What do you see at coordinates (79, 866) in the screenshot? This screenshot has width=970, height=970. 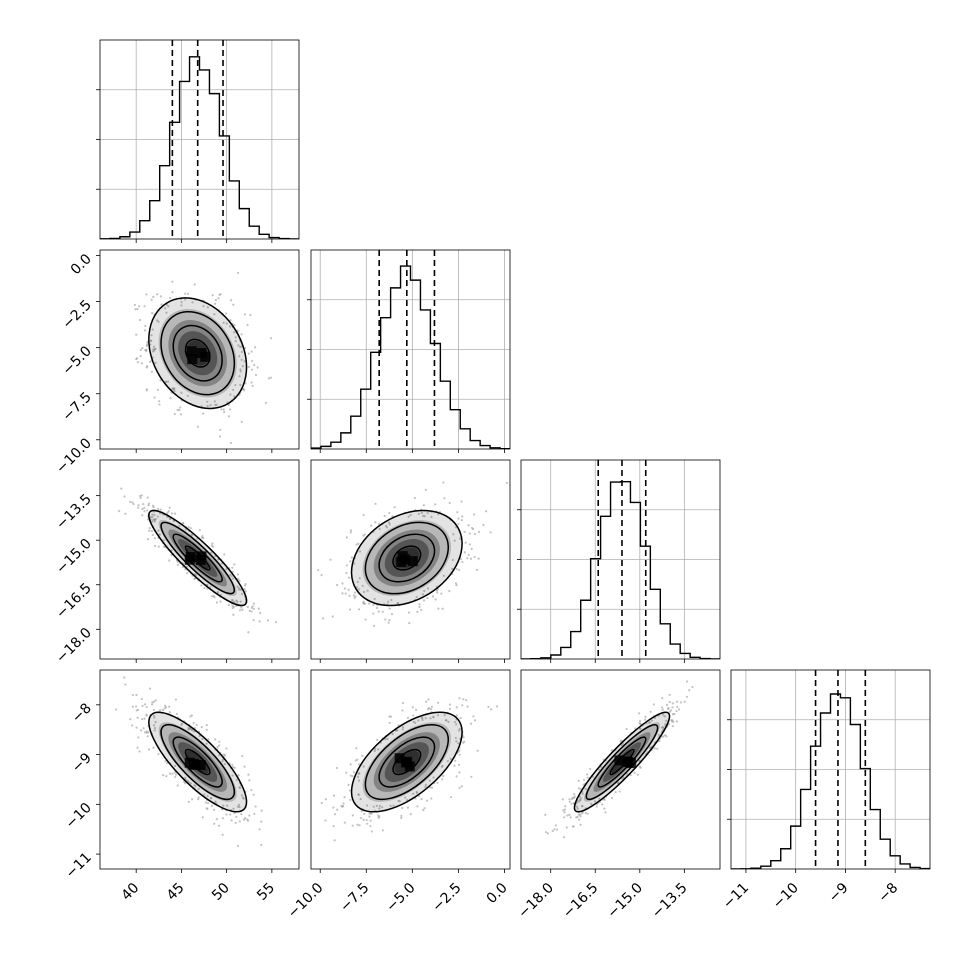 I see `y-tick-label: −11` at bounding box center [79, 866].